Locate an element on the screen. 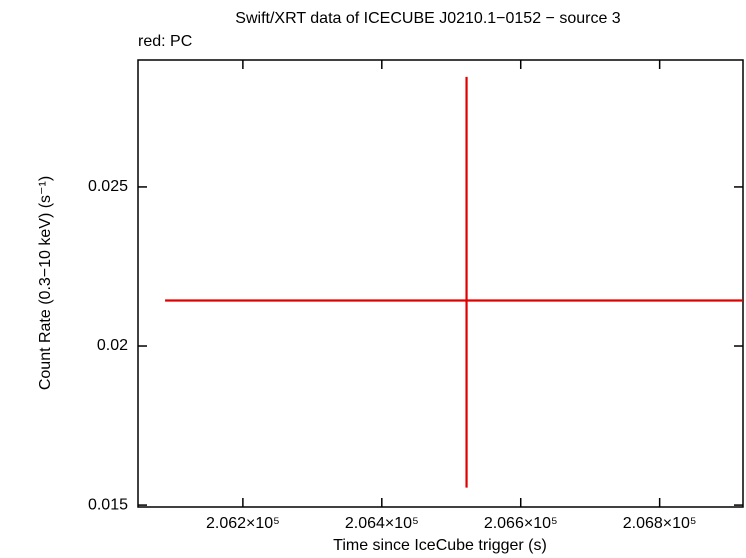 Image resolution: width=746 pixels, height=558 pixels. x-axis-label: Time since IceCube trigger (s) is located at coordinates (440, 545).